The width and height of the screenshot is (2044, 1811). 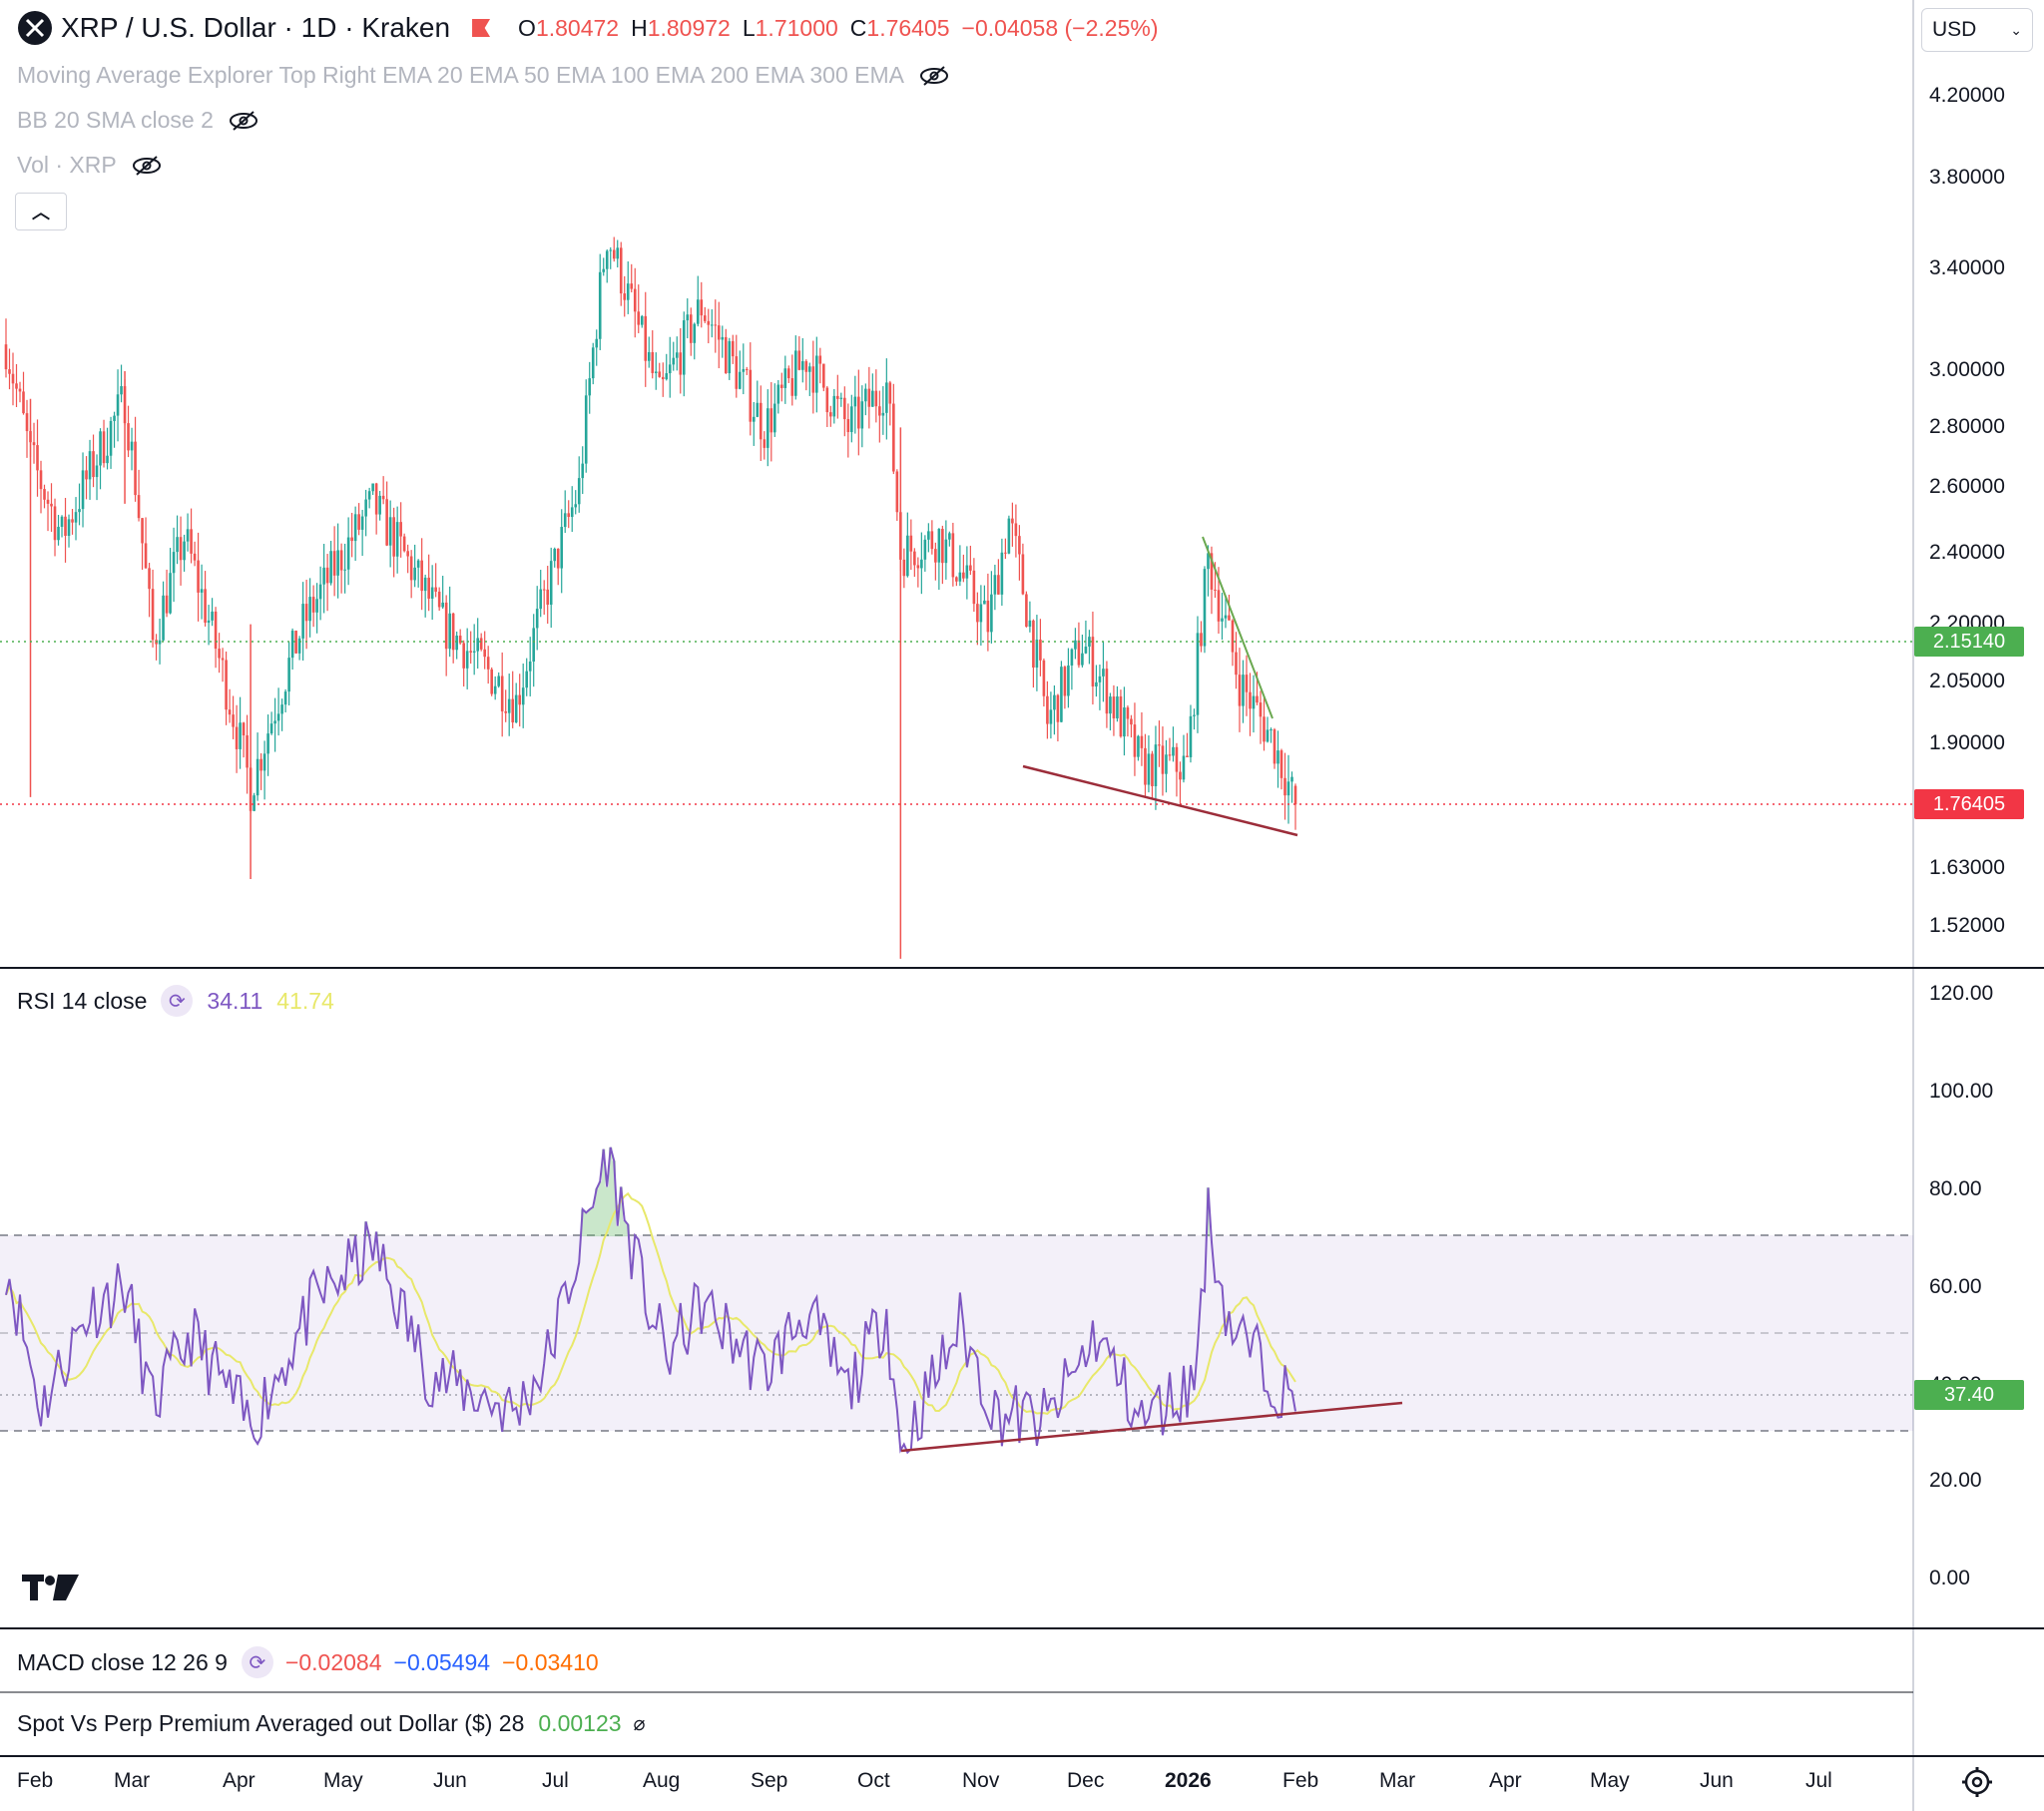 I want to click on currency-select: USD ⌄, so click(x=1977, y=30).